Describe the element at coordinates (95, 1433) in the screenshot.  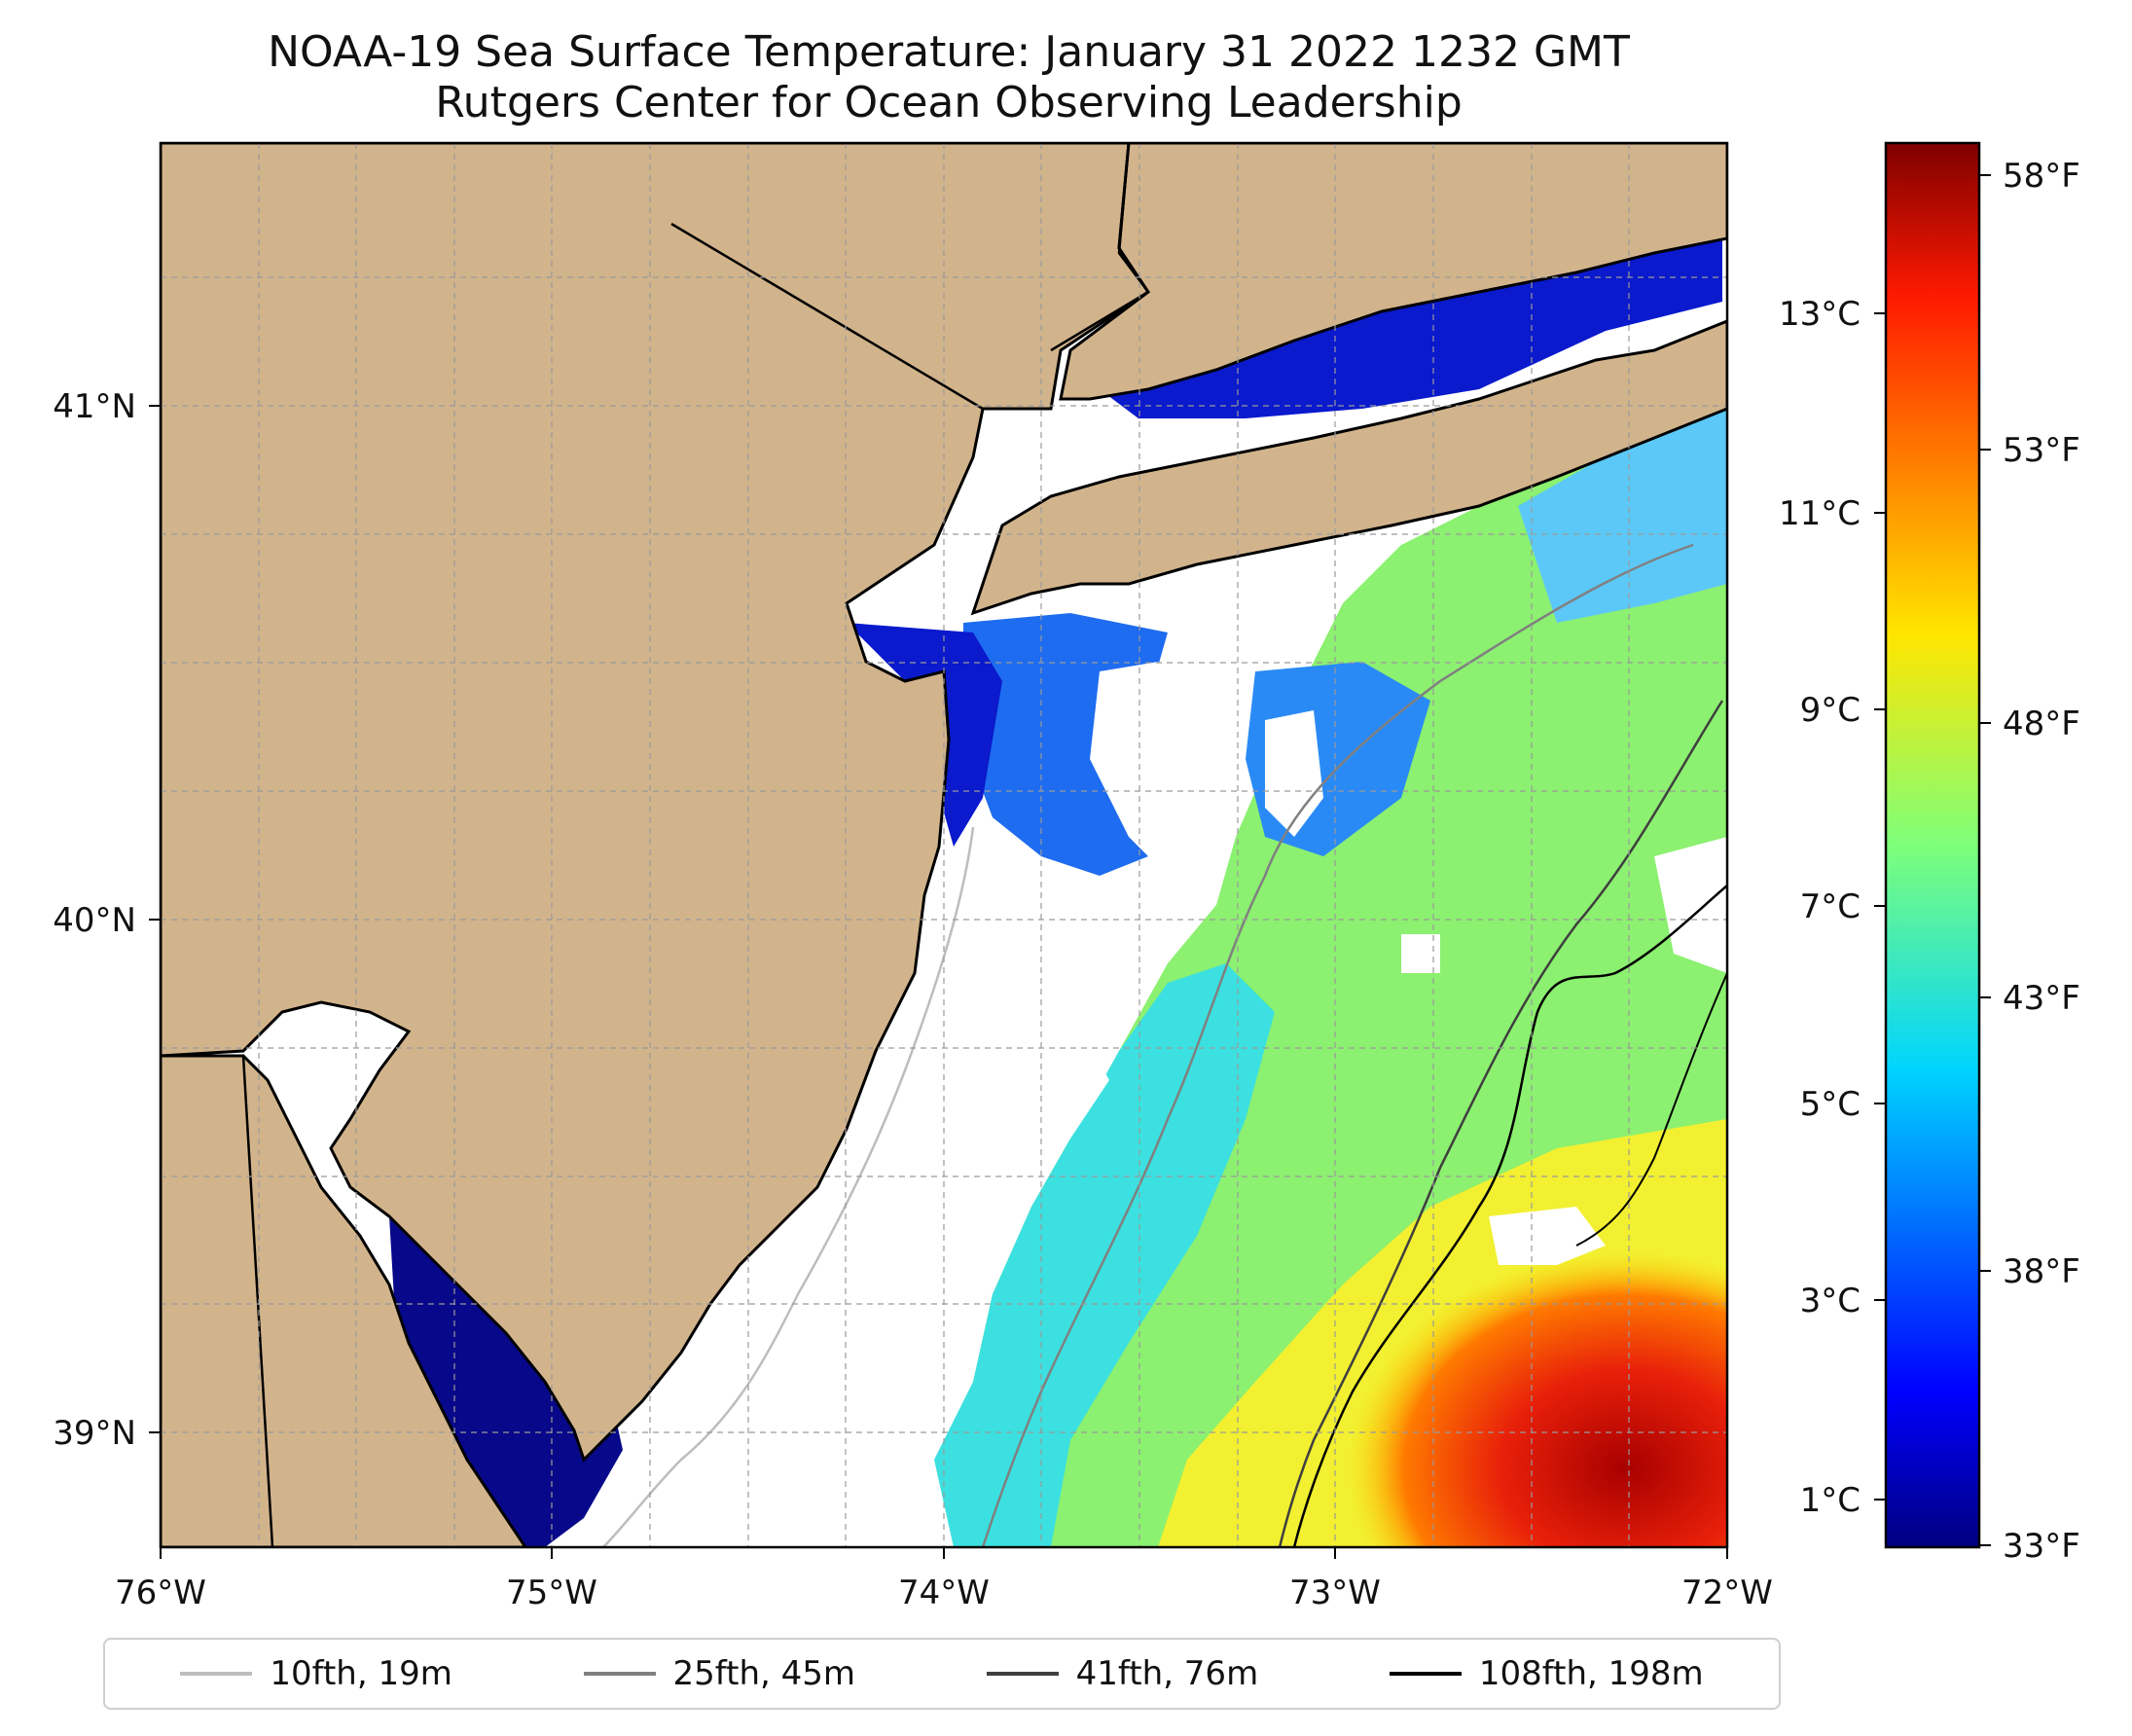
I see `lat-tick-label: 39°N` at that location.